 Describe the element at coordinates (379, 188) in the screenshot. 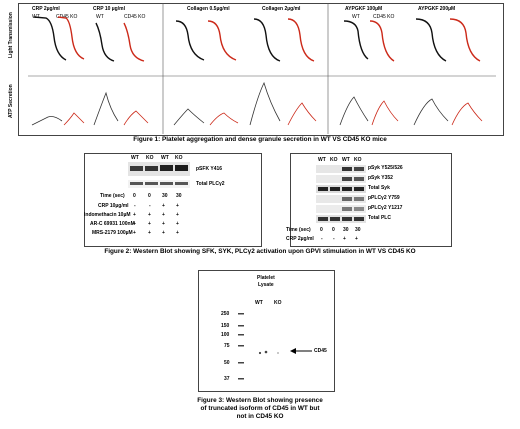

I see `fig2b-row-label: Total Syk` at that location.